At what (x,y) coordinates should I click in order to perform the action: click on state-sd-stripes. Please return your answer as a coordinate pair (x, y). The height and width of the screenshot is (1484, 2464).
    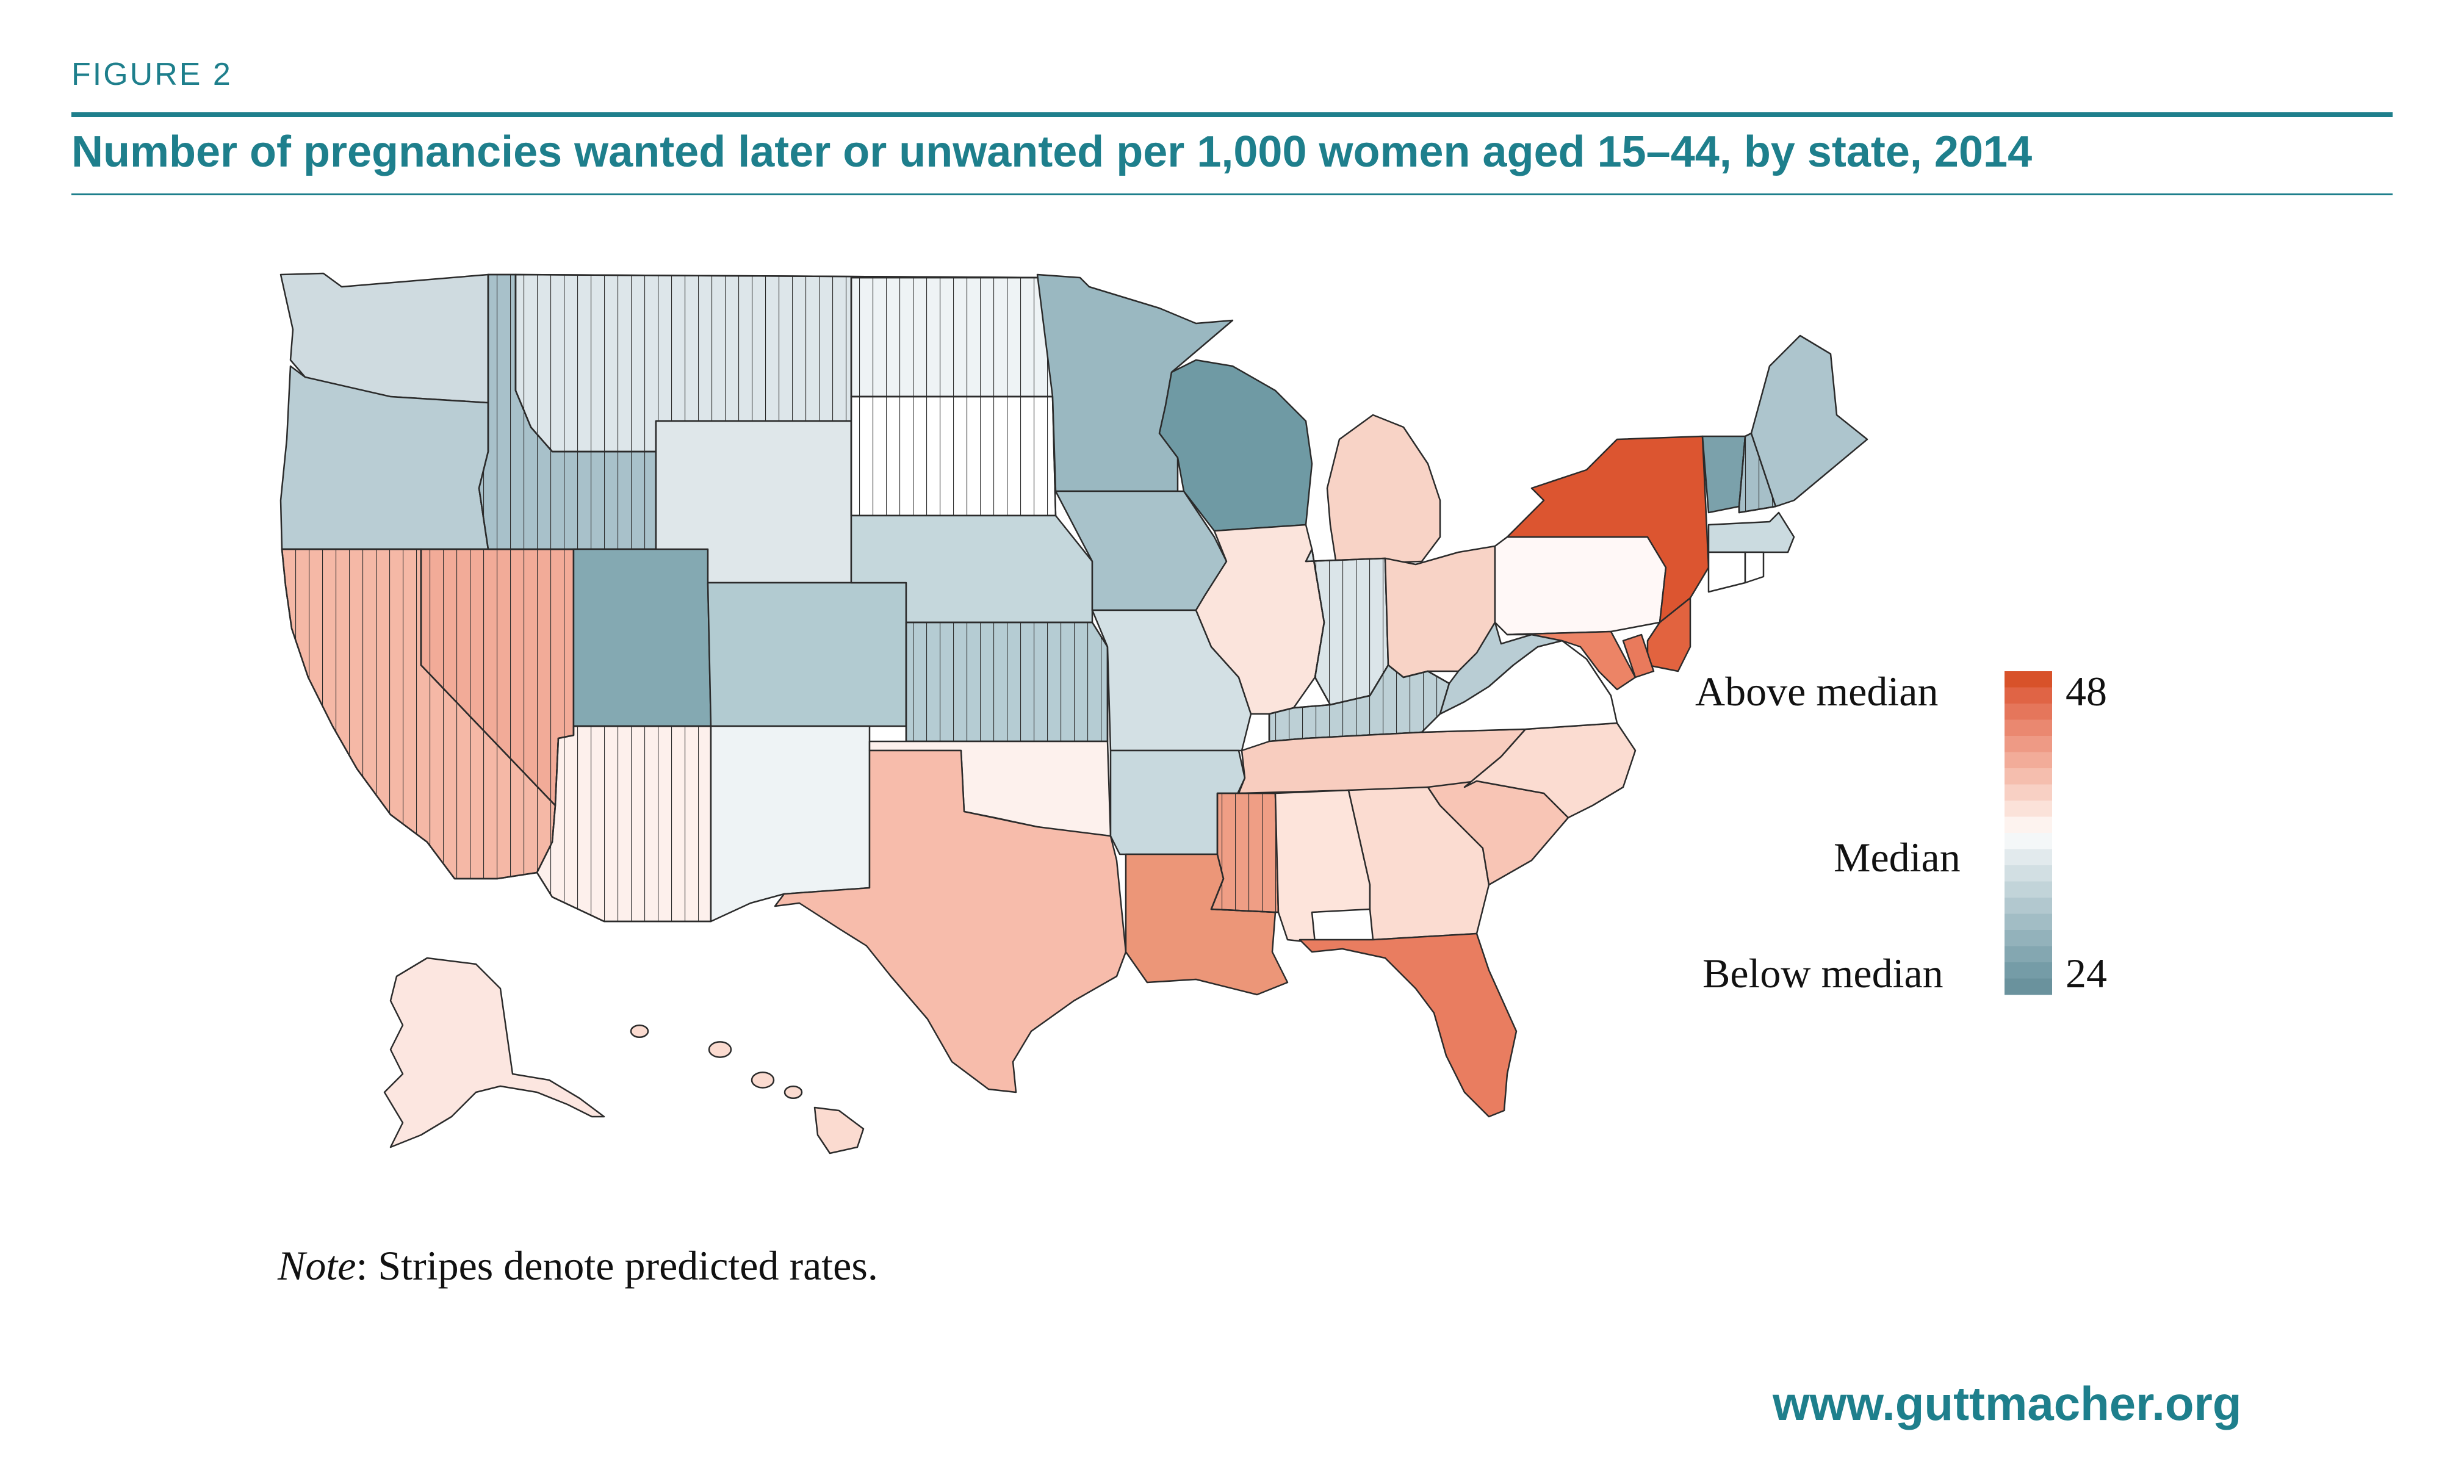
    Looking at the image, I should click on (953, 456).